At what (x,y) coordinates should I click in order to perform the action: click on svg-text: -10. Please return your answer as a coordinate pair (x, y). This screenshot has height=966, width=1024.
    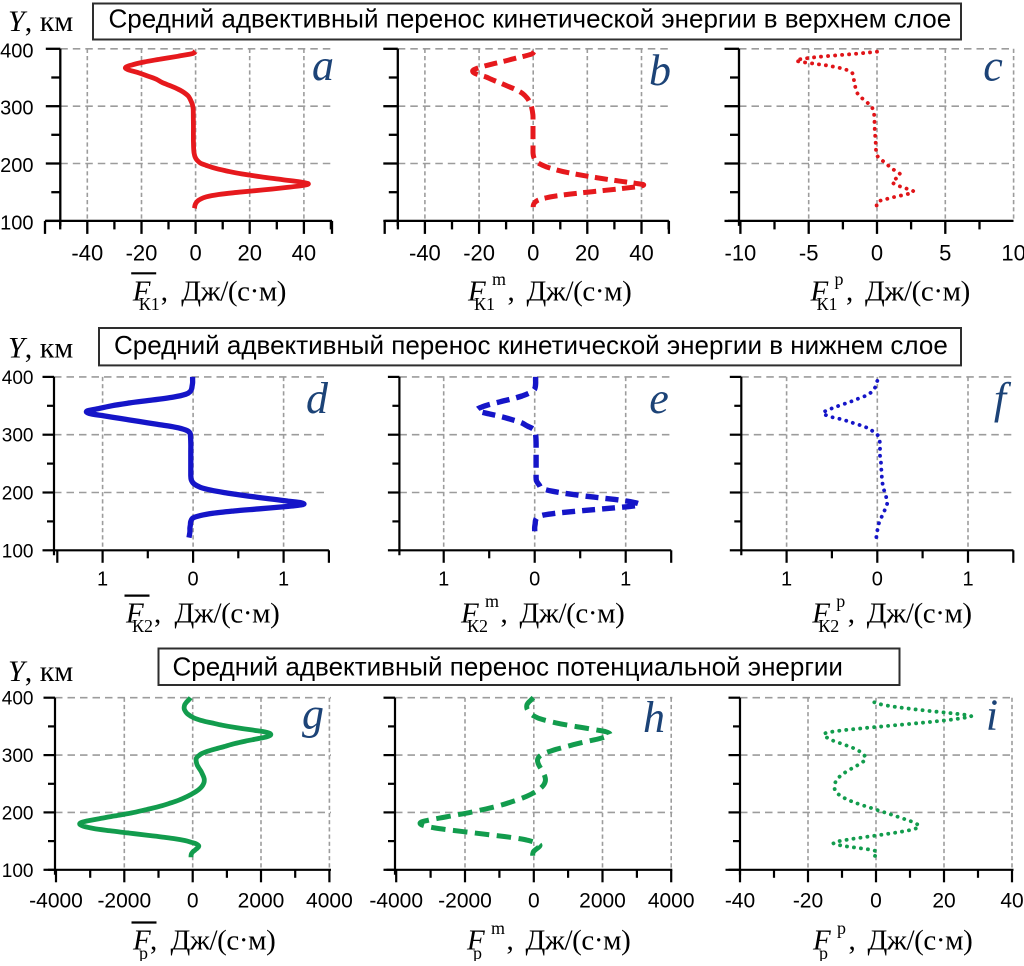
    Looking at the image, I should click on (741, 253).